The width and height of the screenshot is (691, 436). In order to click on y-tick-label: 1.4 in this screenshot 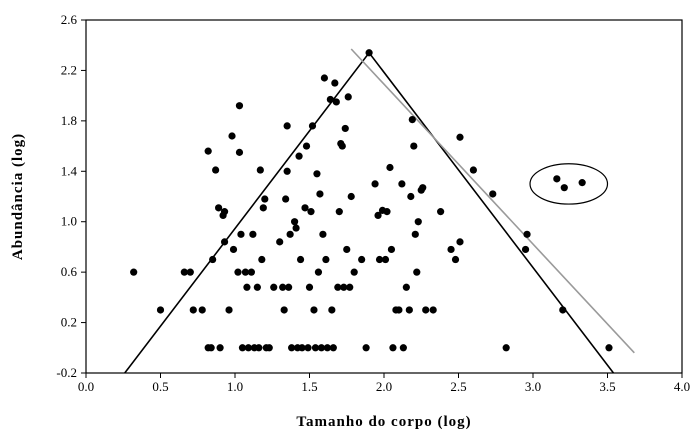, I will do `click(69, 170)`.